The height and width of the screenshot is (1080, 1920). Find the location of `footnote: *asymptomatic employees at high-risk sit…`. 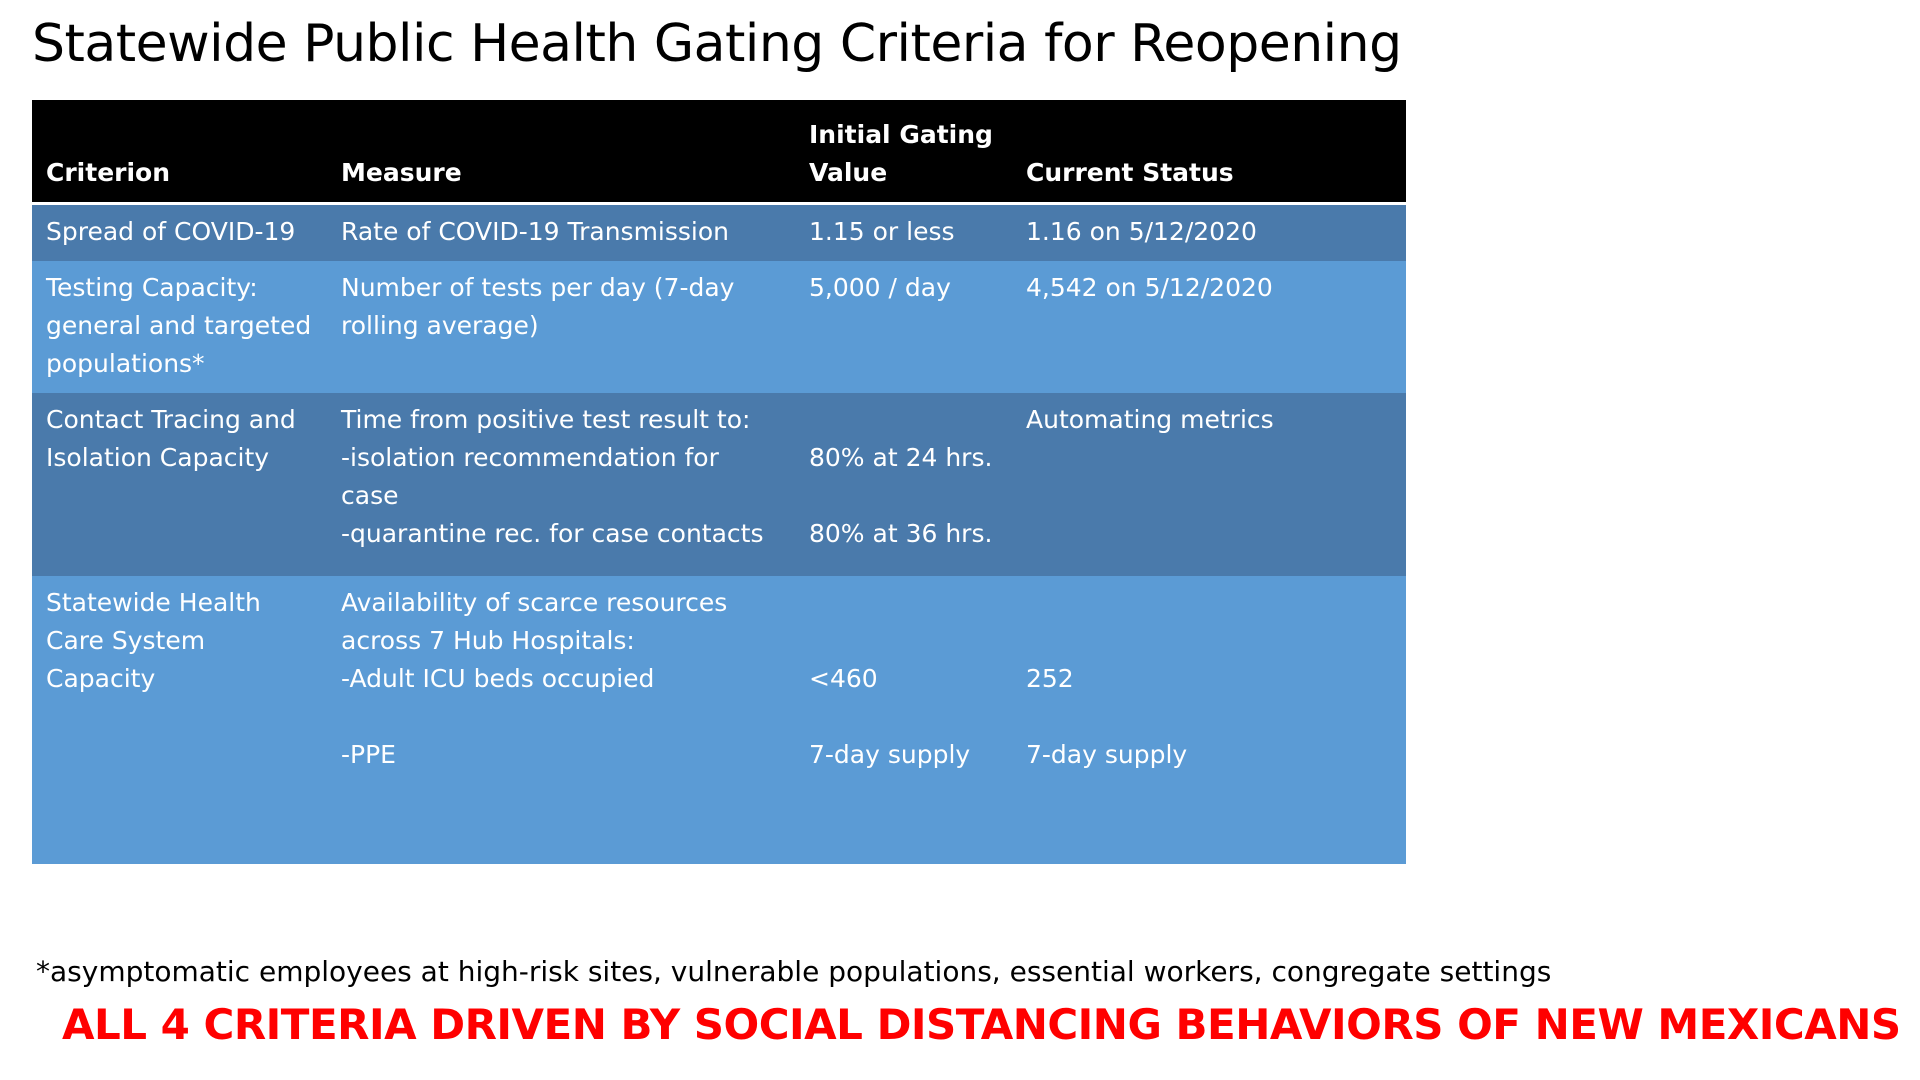

footnote: *asymptomatic employees at high-risk sit… is located at coordinates (794, 971).